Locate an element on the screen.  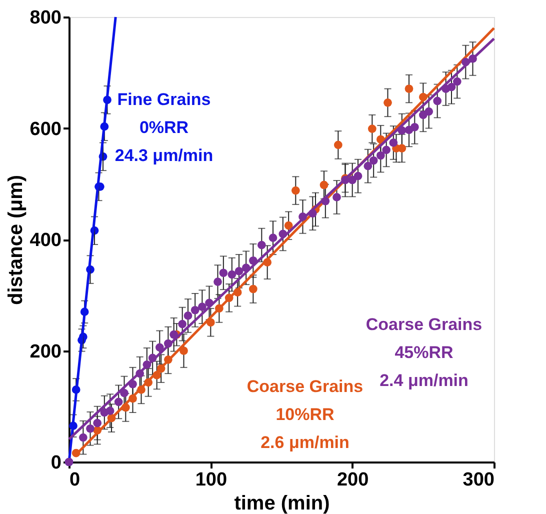
x-axis-title: time (min) is located at coordinates (282, 503).